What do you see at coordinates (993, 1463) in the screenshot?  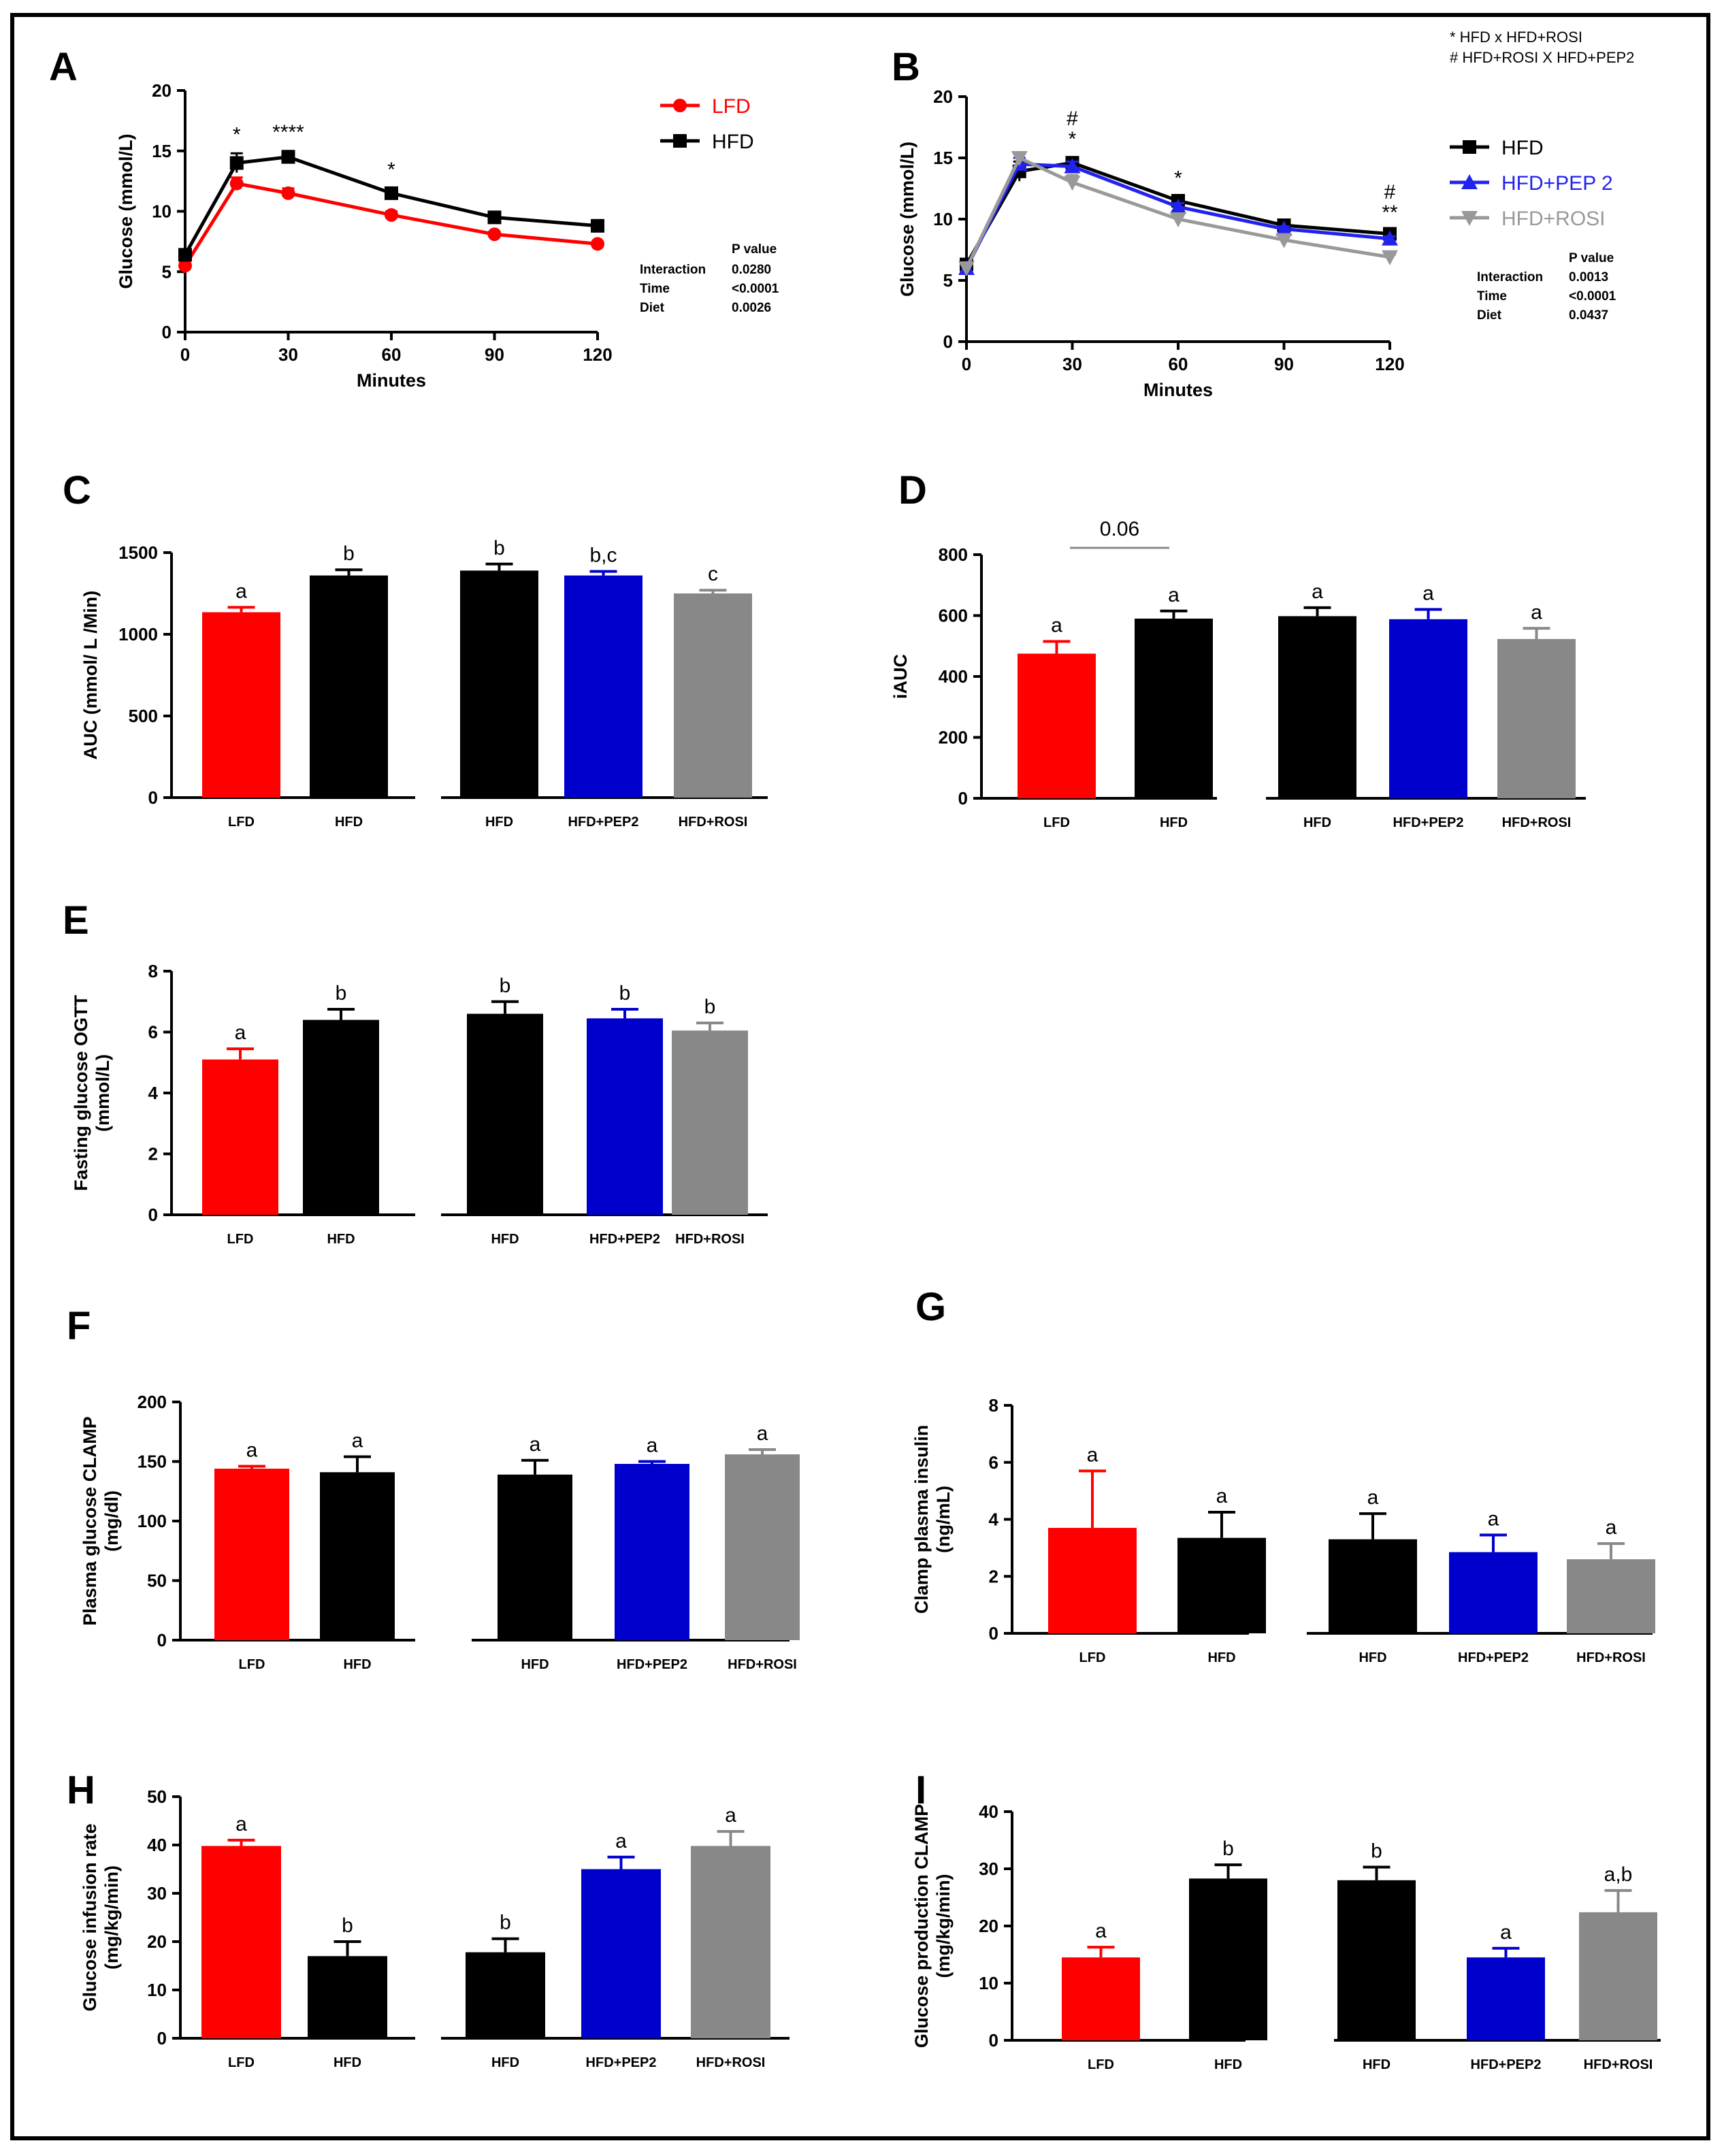 I see `y-tick-label: 6` at bounding box center [993, 1463].